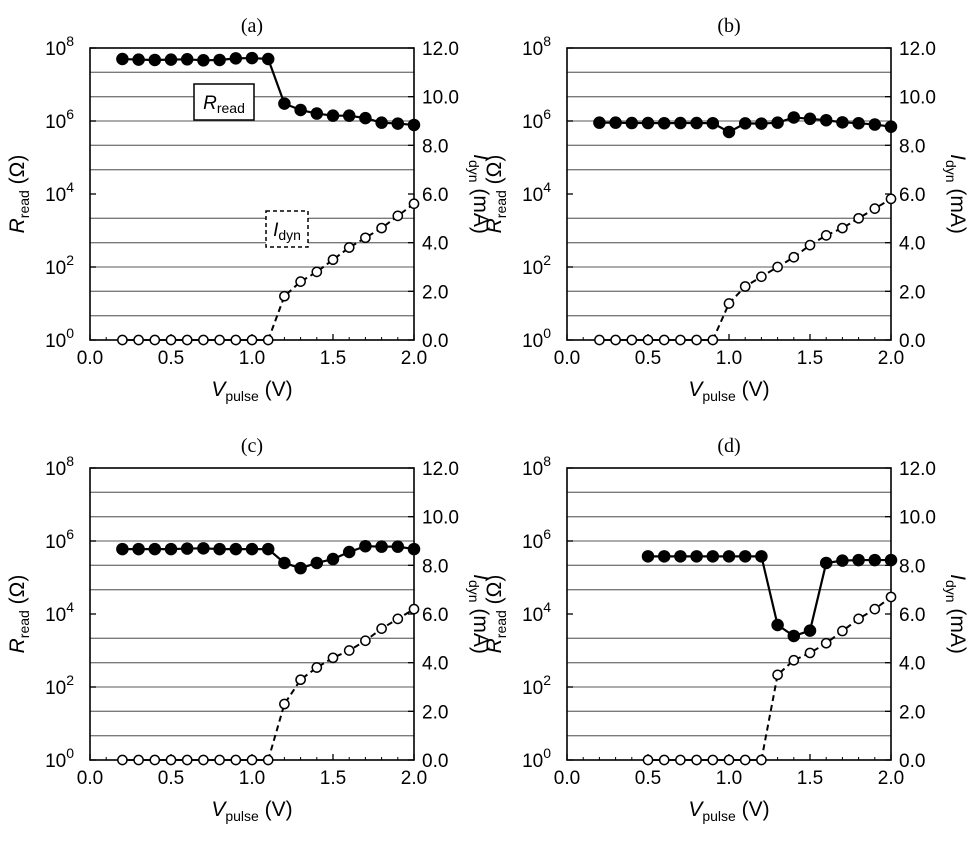  Describe the element at coordinates (252, 26) in the screenshot. I see `panel-title: (a)` at that location.